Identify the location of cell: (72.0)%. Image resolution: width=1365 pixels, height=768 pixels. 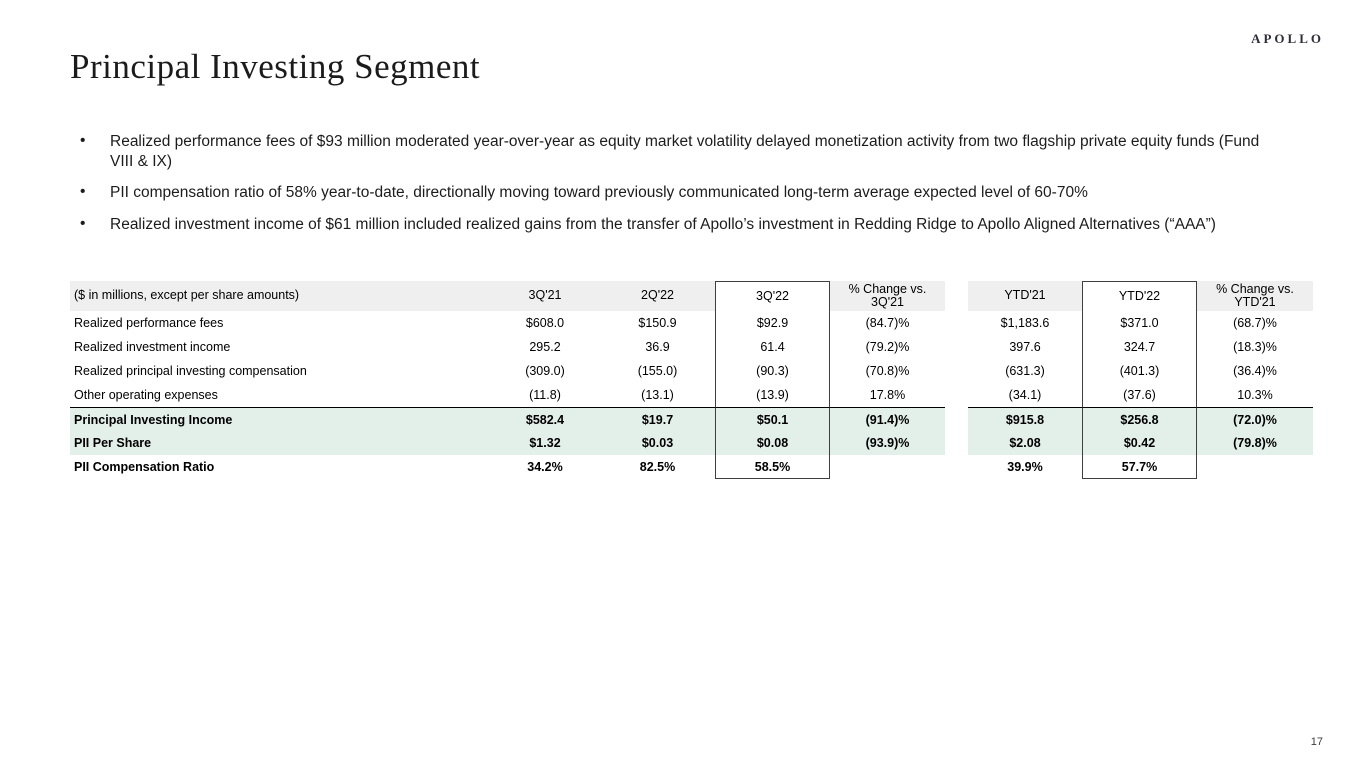
(1255, 419).